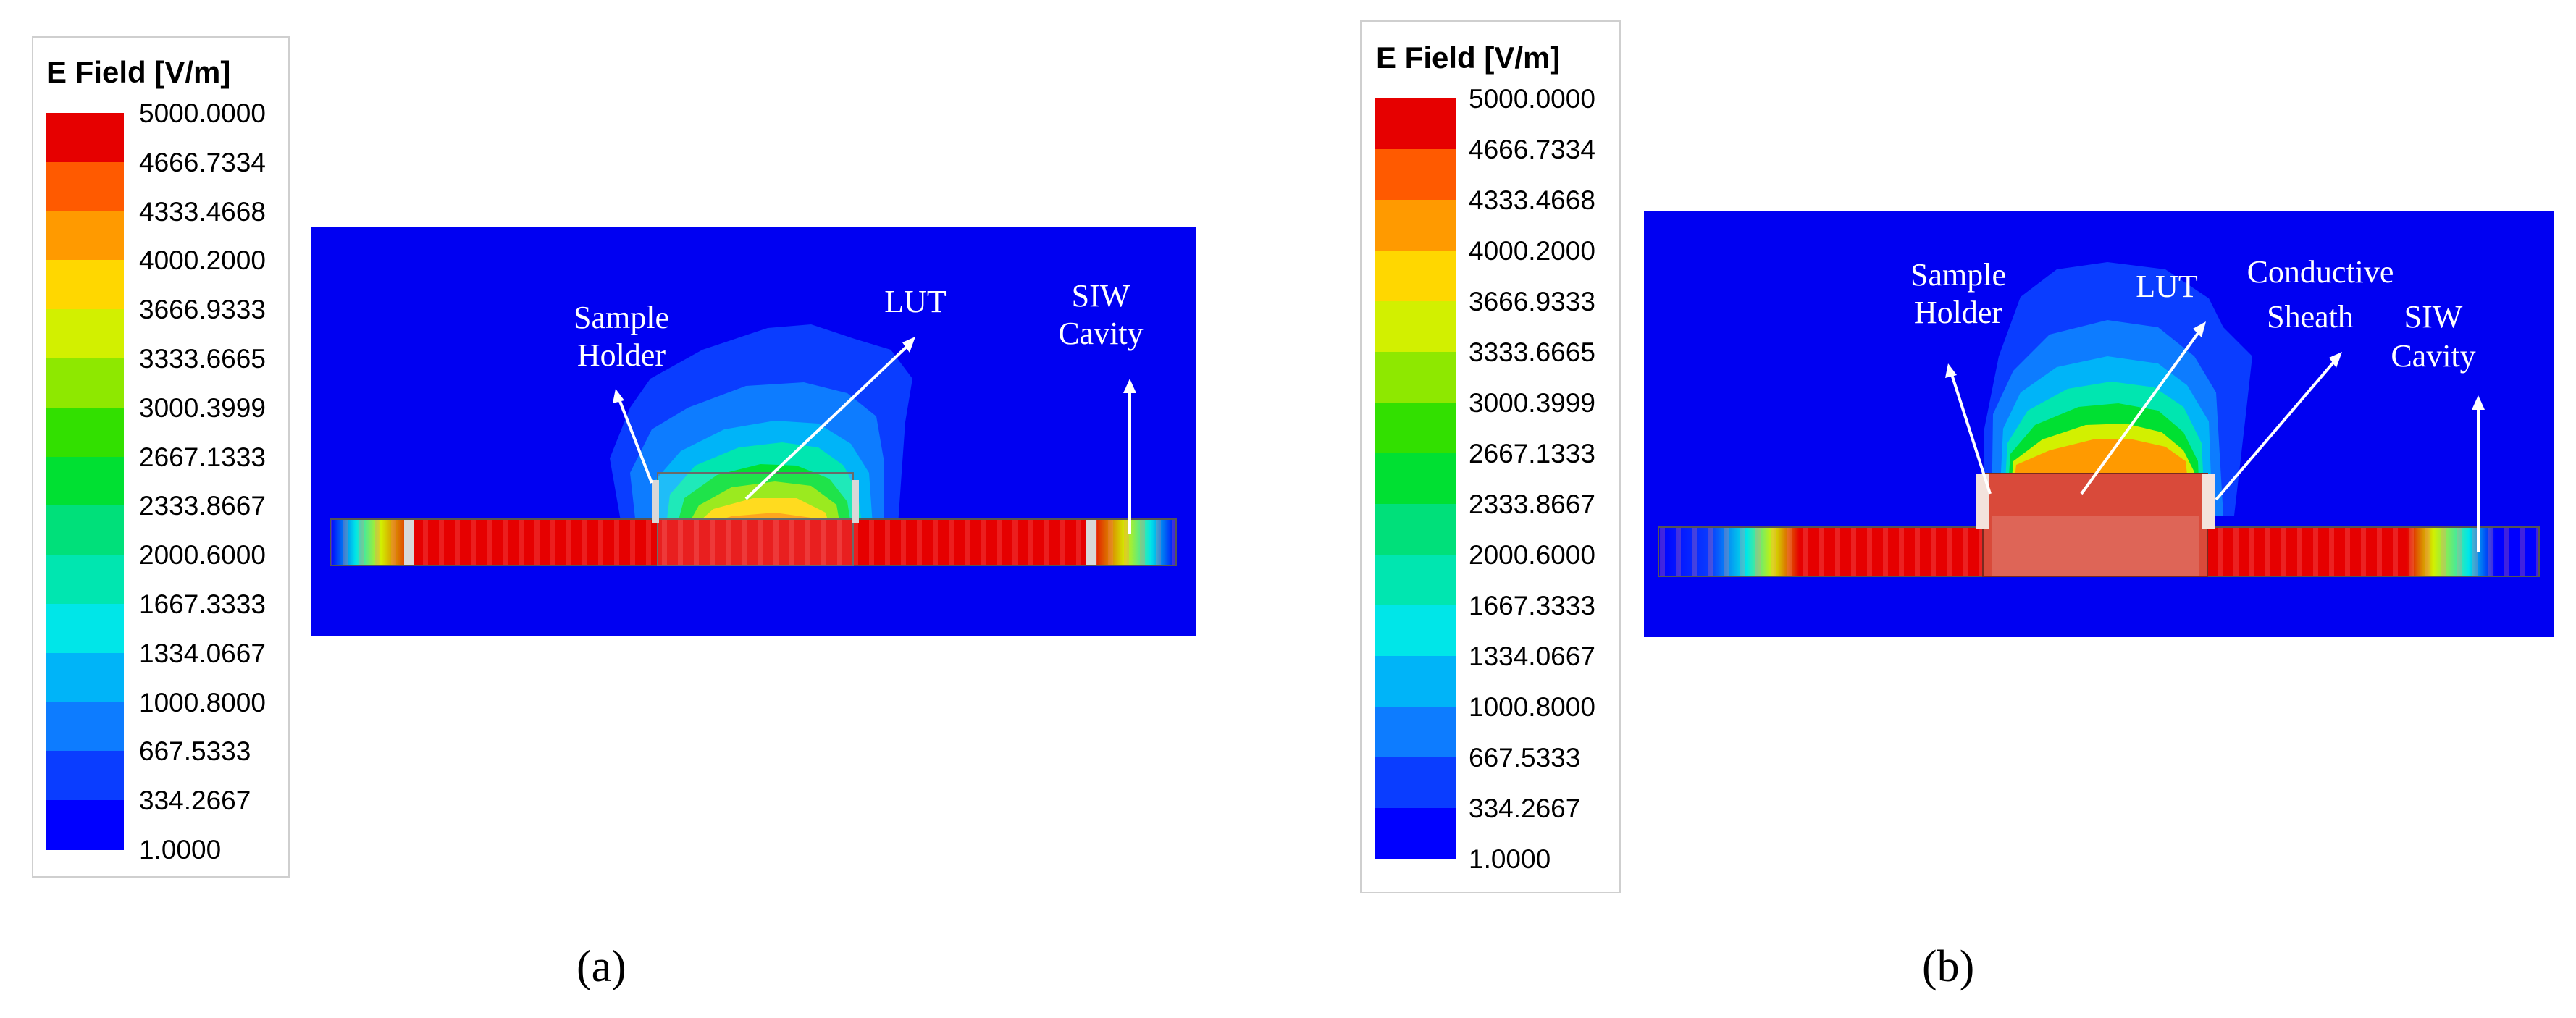 Image resolution: width=2576 pixels, height=1018 pixels. I want to click on conductive-sheath, so click(1982, 501).